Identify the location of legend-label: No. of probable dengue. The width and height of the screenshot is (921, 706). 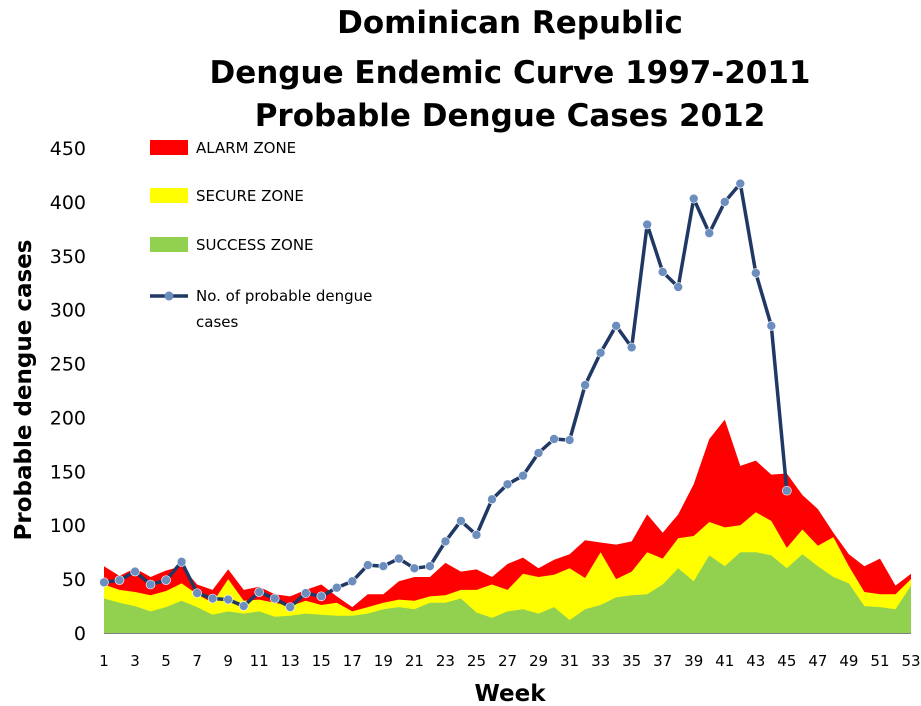
(284, 296).